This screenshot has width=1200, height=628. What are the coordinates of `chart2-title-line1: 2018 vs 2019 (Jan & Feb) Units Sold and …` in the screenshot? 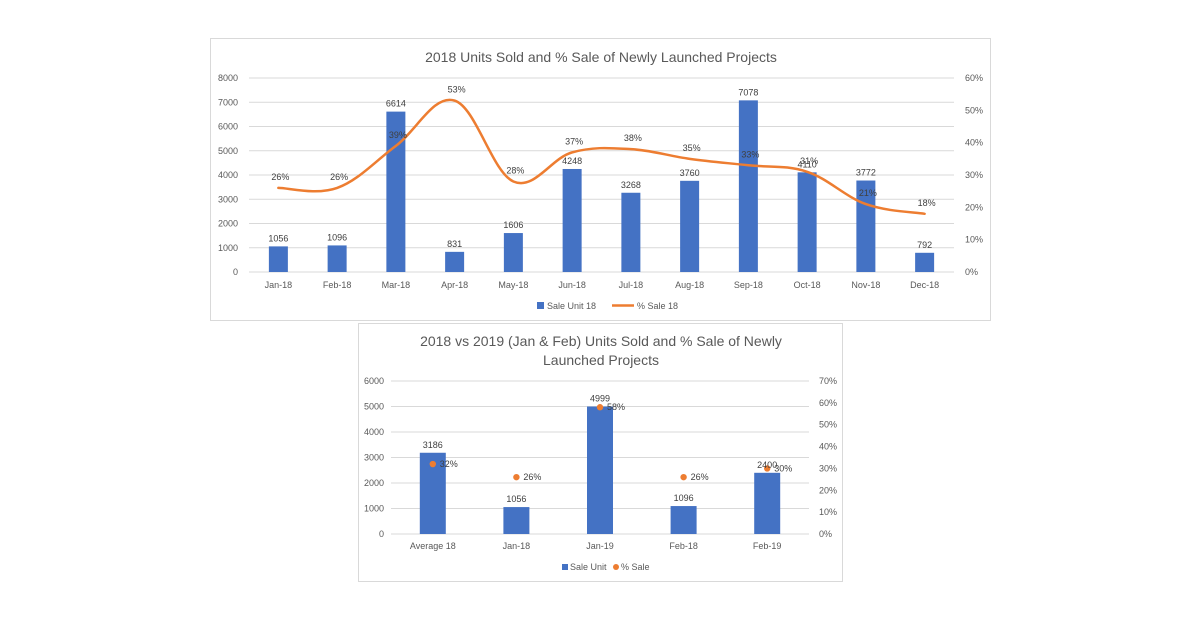 It's located at (601, 341).